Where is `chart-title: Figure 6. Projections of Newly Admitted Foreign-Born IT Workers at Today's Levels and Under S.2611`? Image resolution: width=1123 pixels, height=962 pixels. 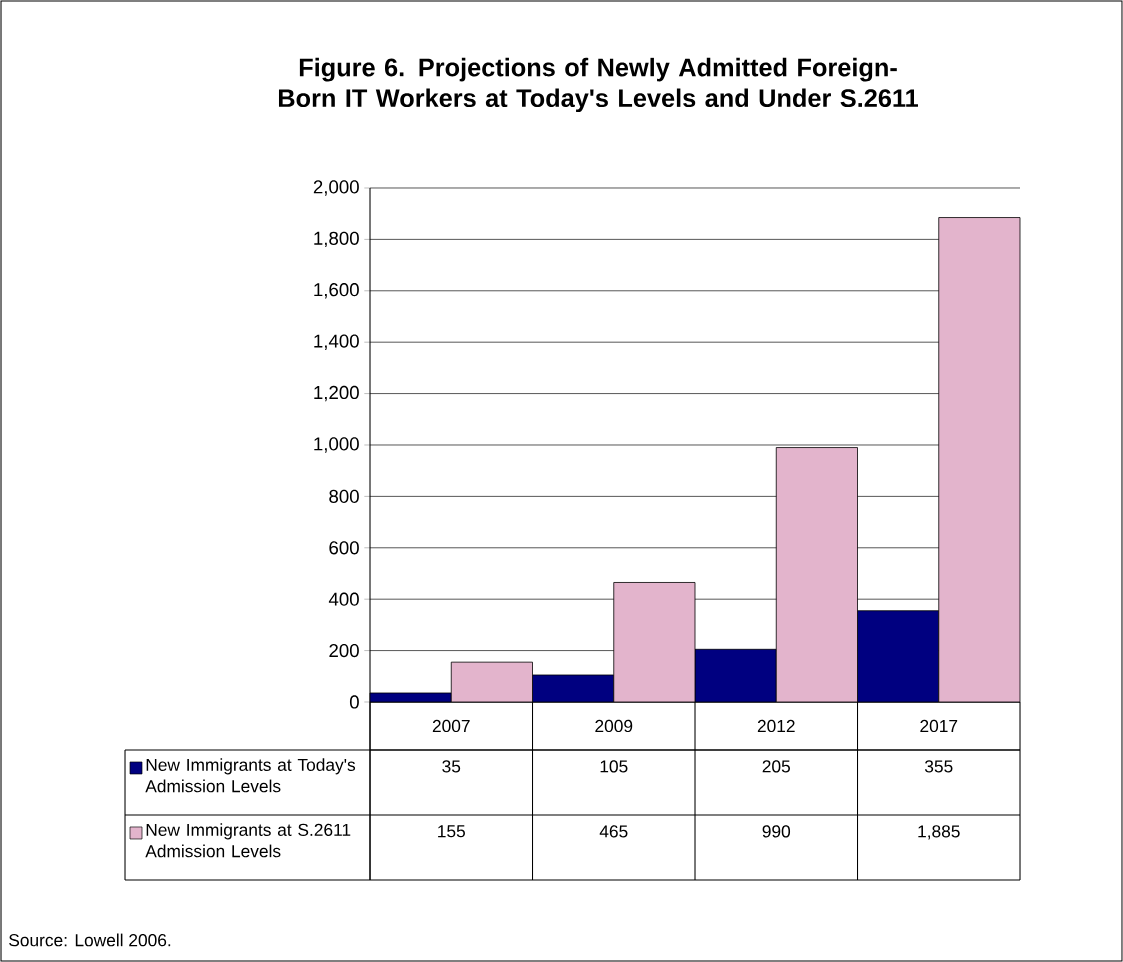 chart-title: Figure 6. Projections of Newly Admitted Foreign-Born IT Workers at Today's Levels and Under S.2611 is located at coordinates (598, 85).